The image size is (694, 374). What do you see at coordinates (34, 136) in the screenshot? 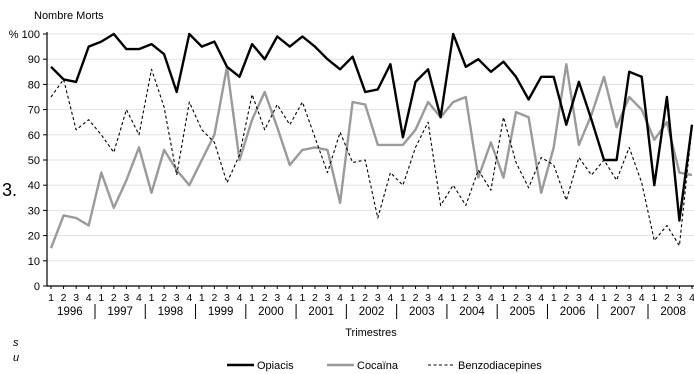
I see `y-tick-label: 60` at bounding box center [34, 136].